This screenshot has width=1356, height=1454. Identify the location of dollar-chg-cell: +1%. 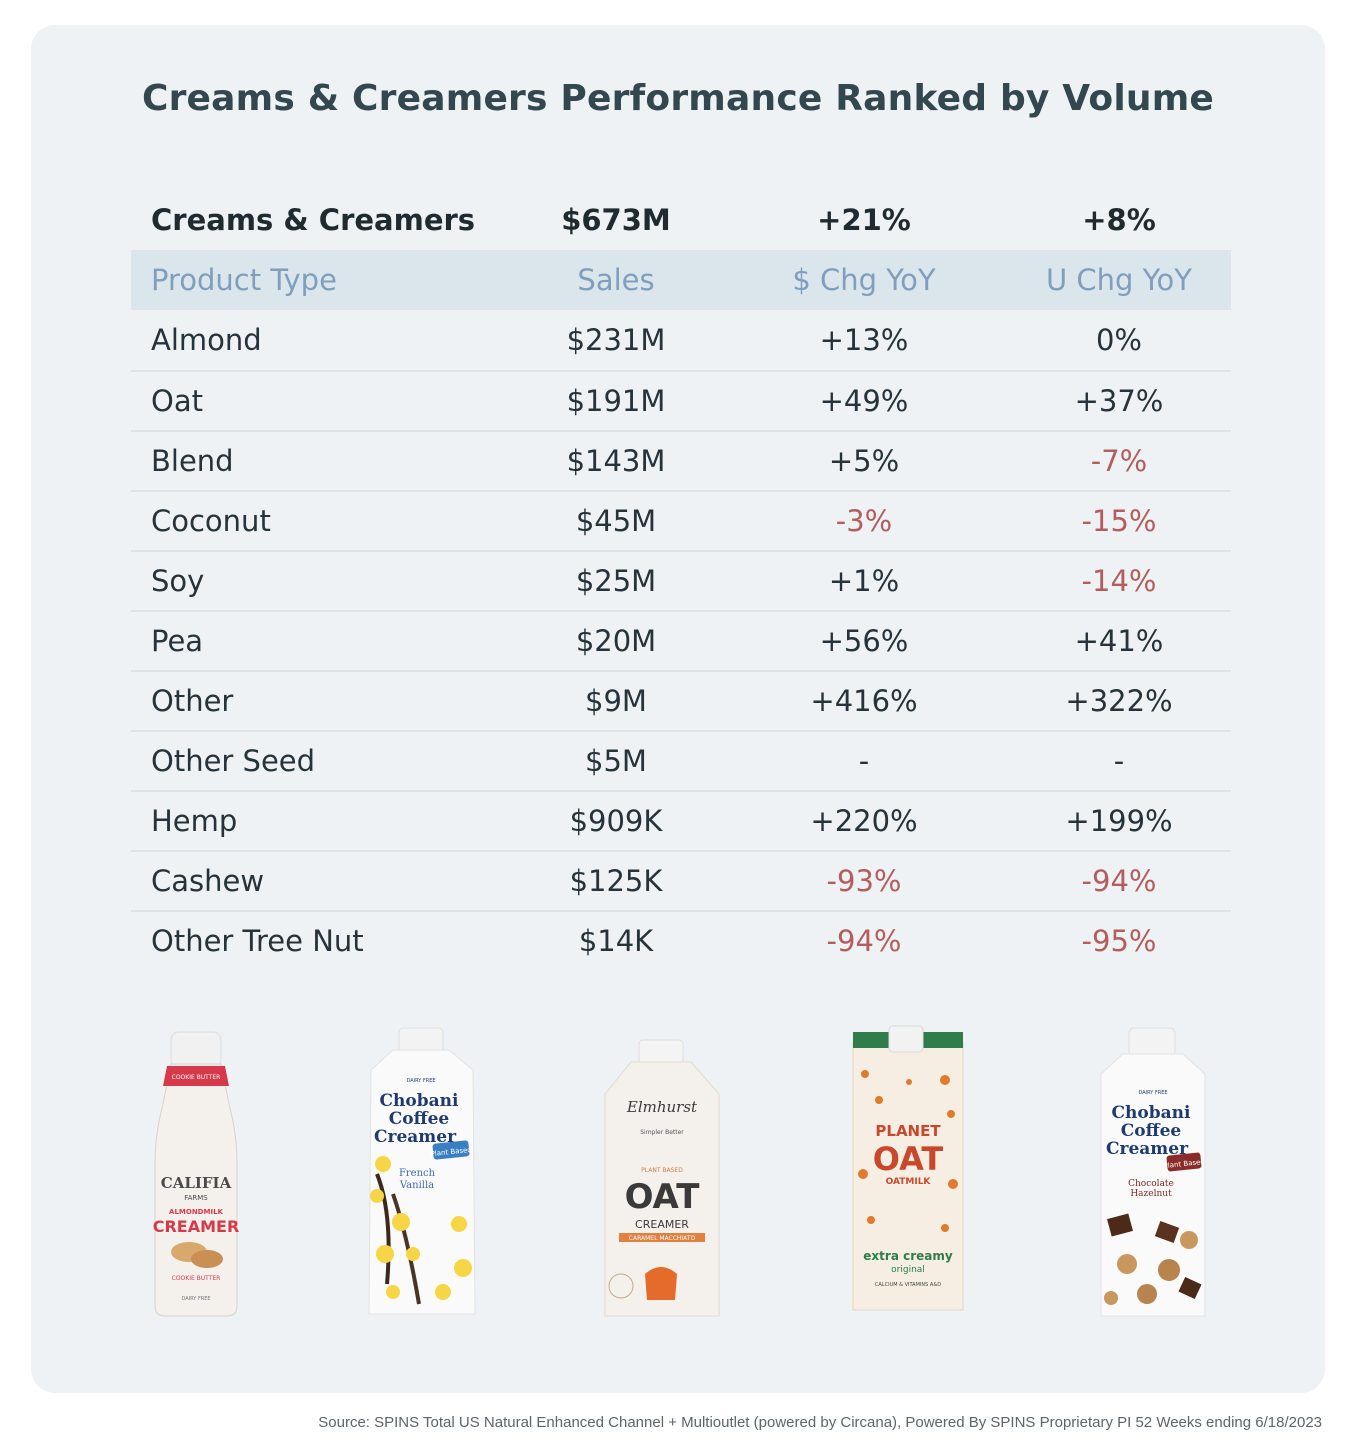
(864, 581).